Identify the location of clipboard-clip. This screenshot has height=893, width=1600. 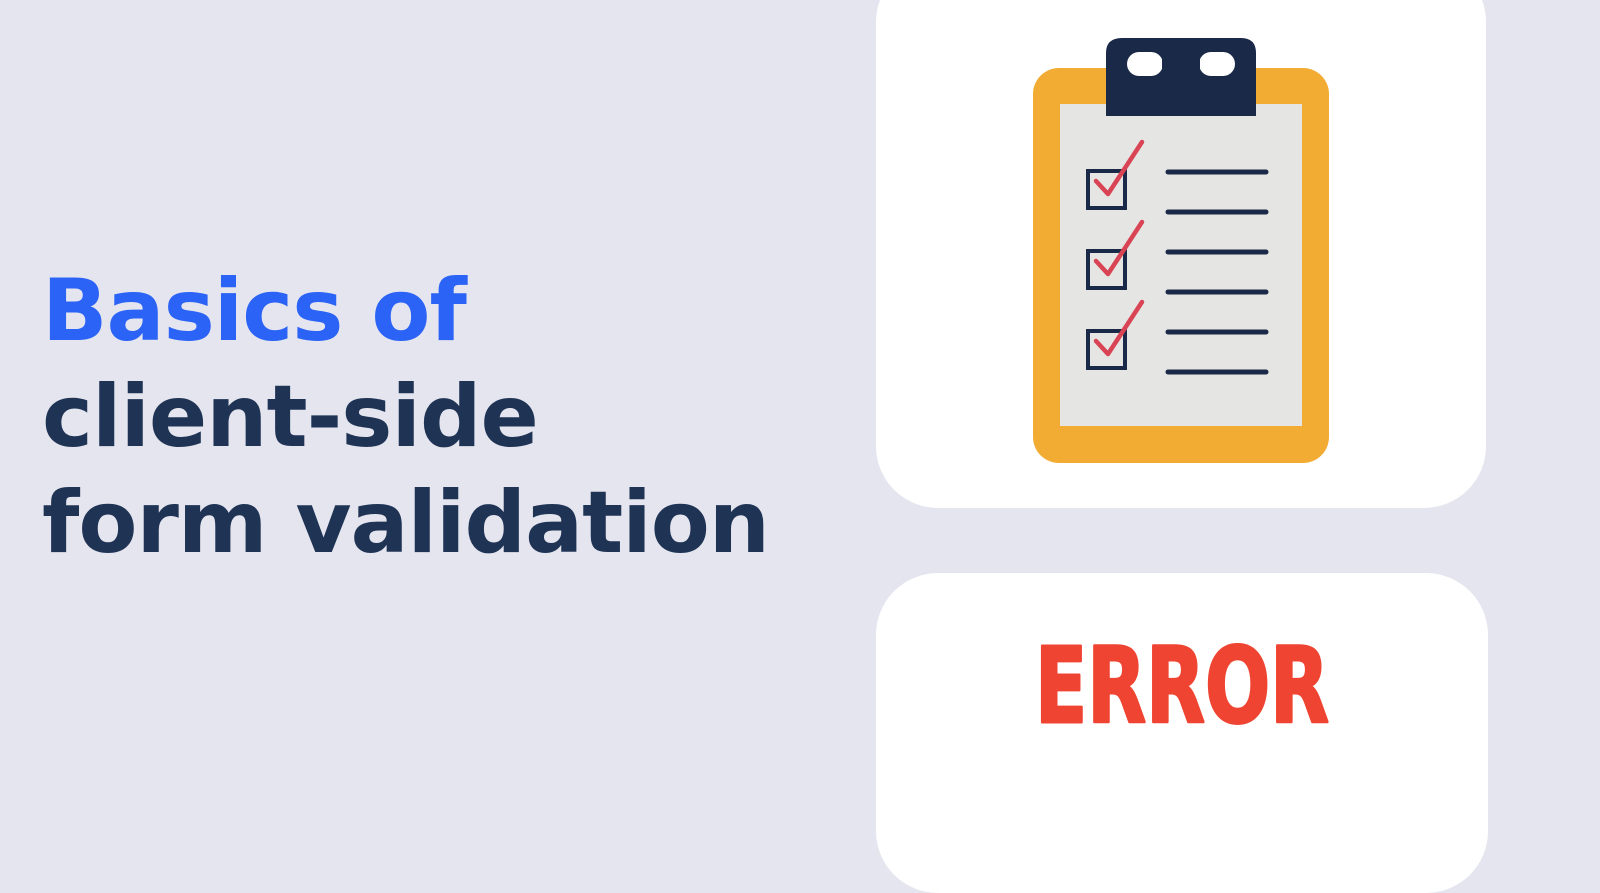
(1181, 77).